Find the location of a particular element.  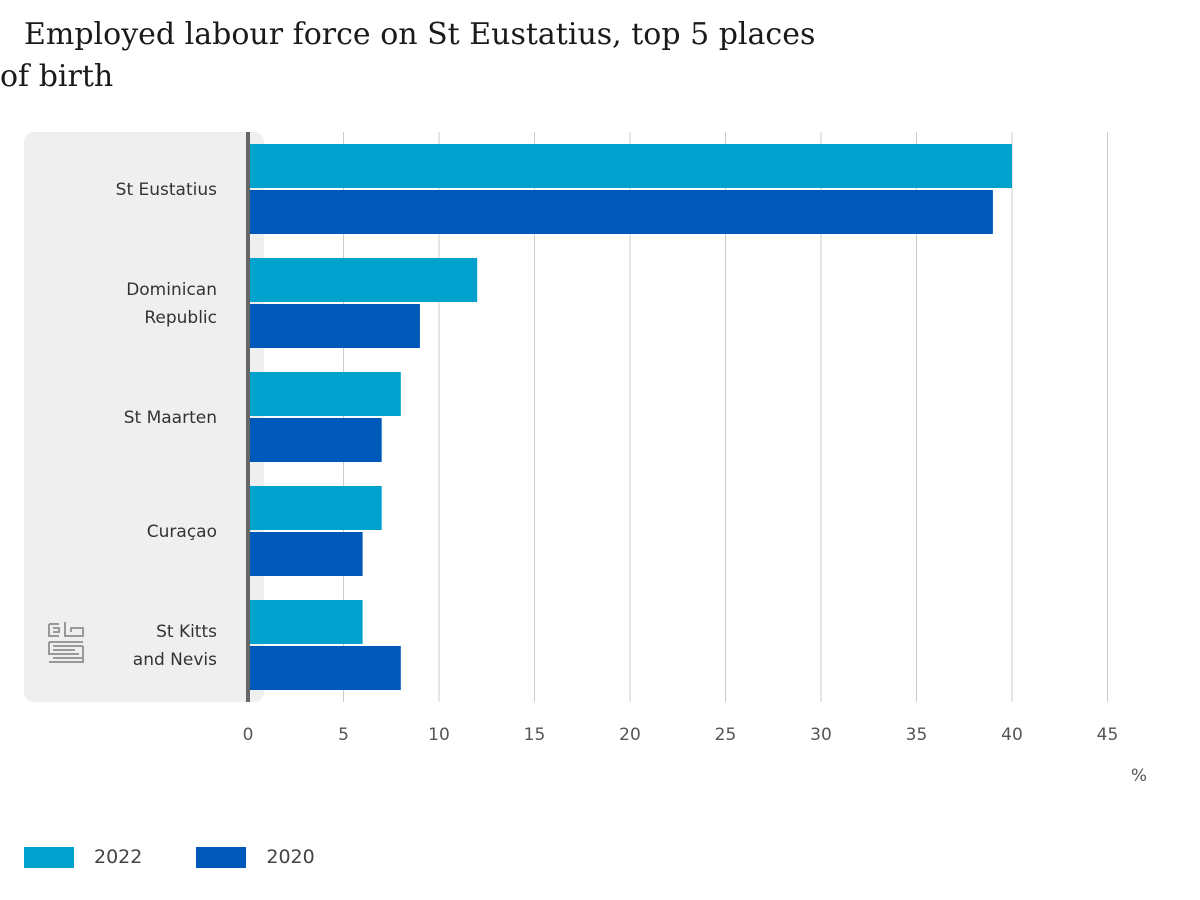

x-tick-label-35: 35 is located at coordinates (917, 735).